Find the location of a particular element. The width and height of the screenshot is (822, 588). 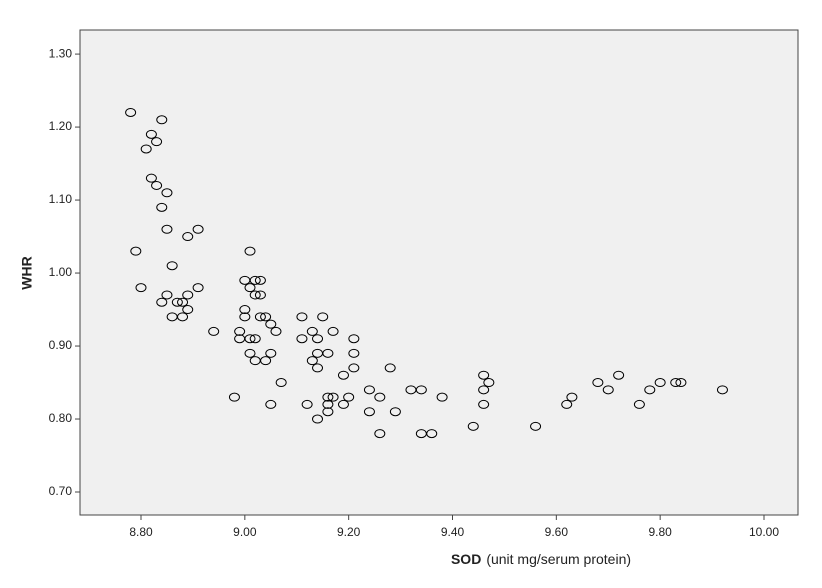

y-tick-label: 0.90 is located at coordinates (61, 345).